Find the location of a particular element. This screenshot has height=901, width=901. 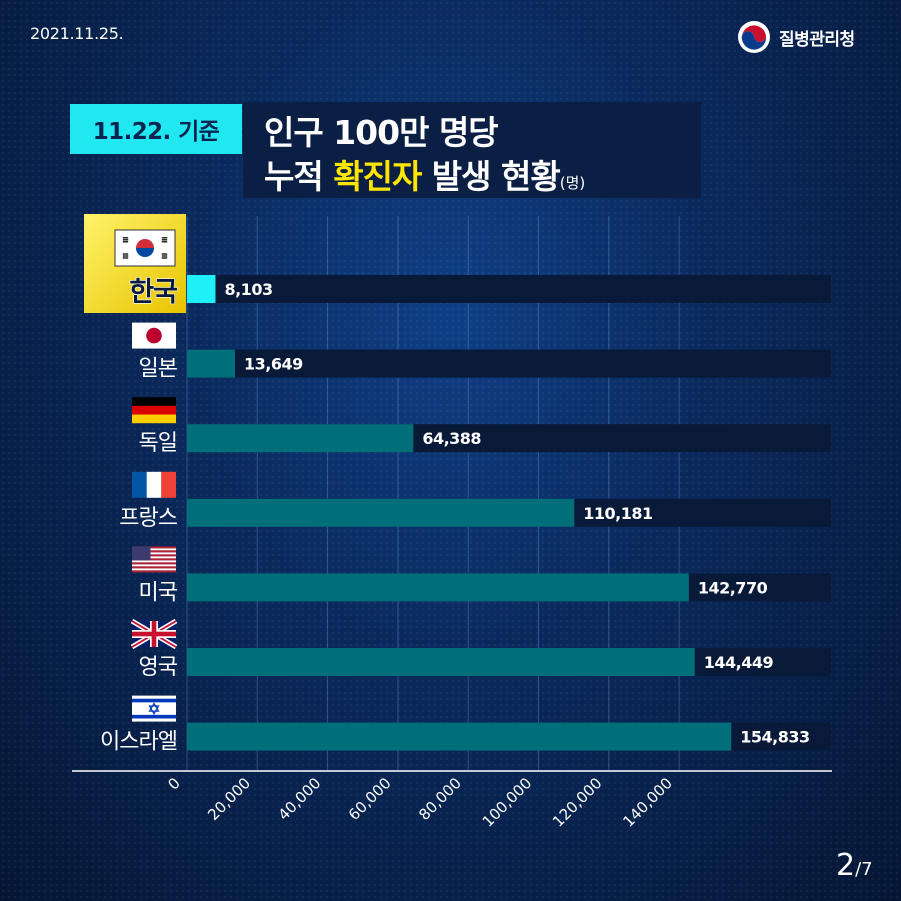

date-basis-badge: 11.22. 기준 is located at coordinates (156, 129).